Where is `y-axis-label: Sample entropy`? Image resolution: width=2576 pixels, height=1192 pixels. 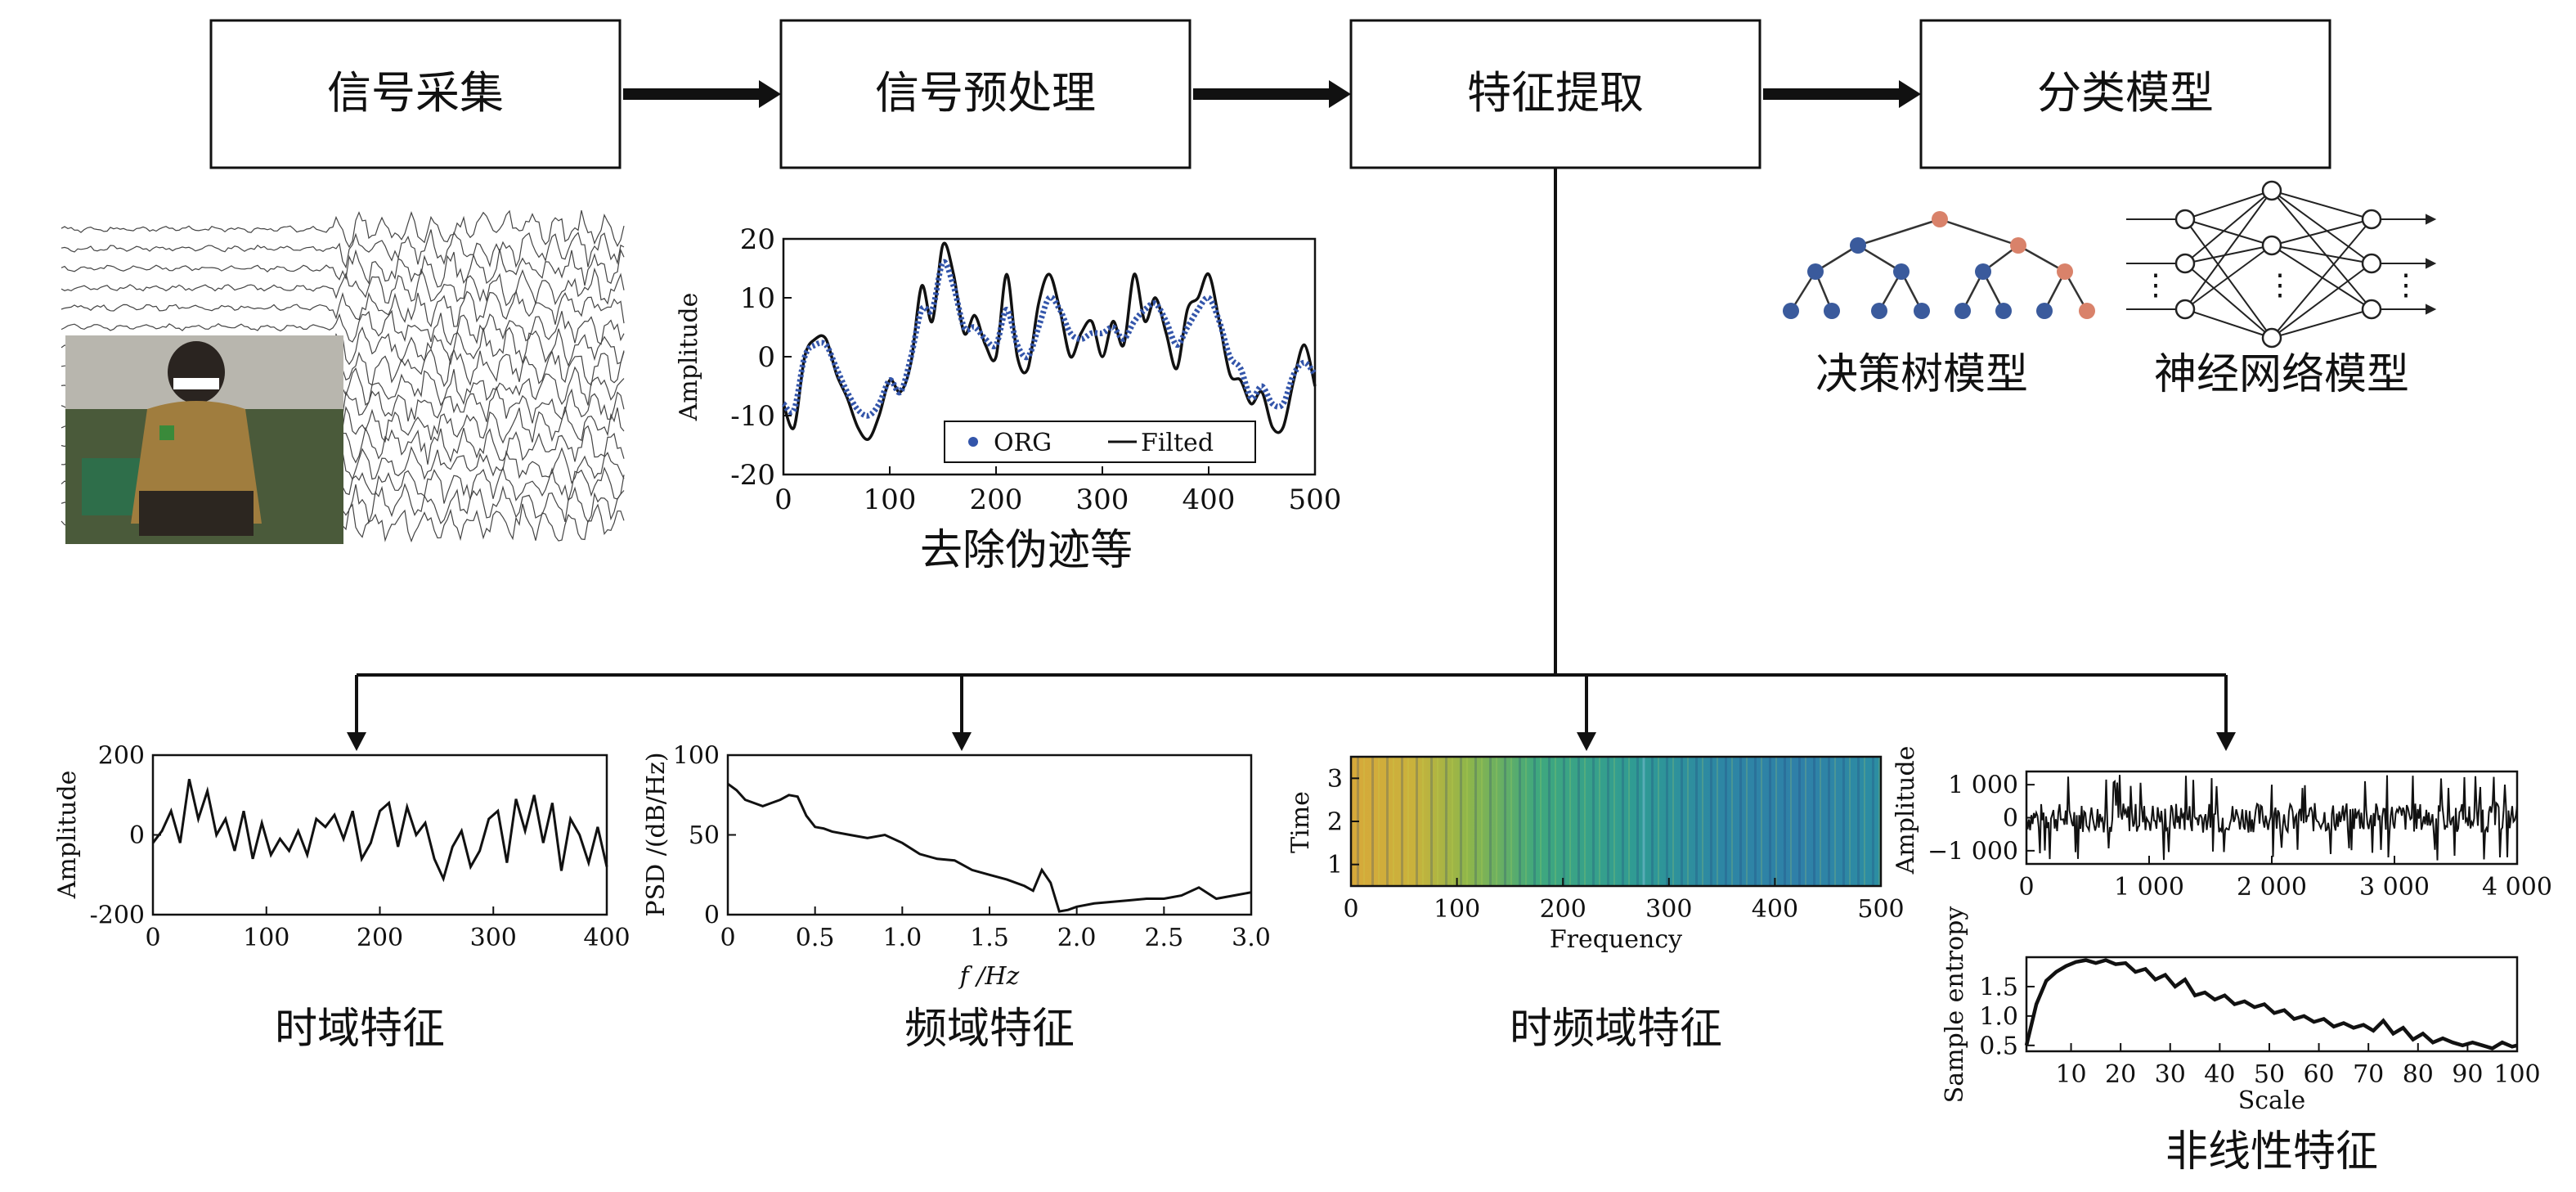 y-axis-label: Sample entropy is located at coordinates (1955, 1005).